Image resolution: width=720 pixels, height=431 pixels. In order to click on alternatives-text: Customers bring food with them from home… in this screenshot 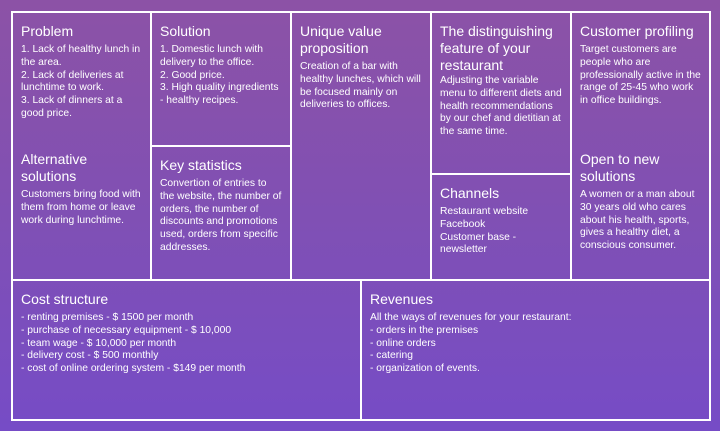, I will do `click(81, 207)`.